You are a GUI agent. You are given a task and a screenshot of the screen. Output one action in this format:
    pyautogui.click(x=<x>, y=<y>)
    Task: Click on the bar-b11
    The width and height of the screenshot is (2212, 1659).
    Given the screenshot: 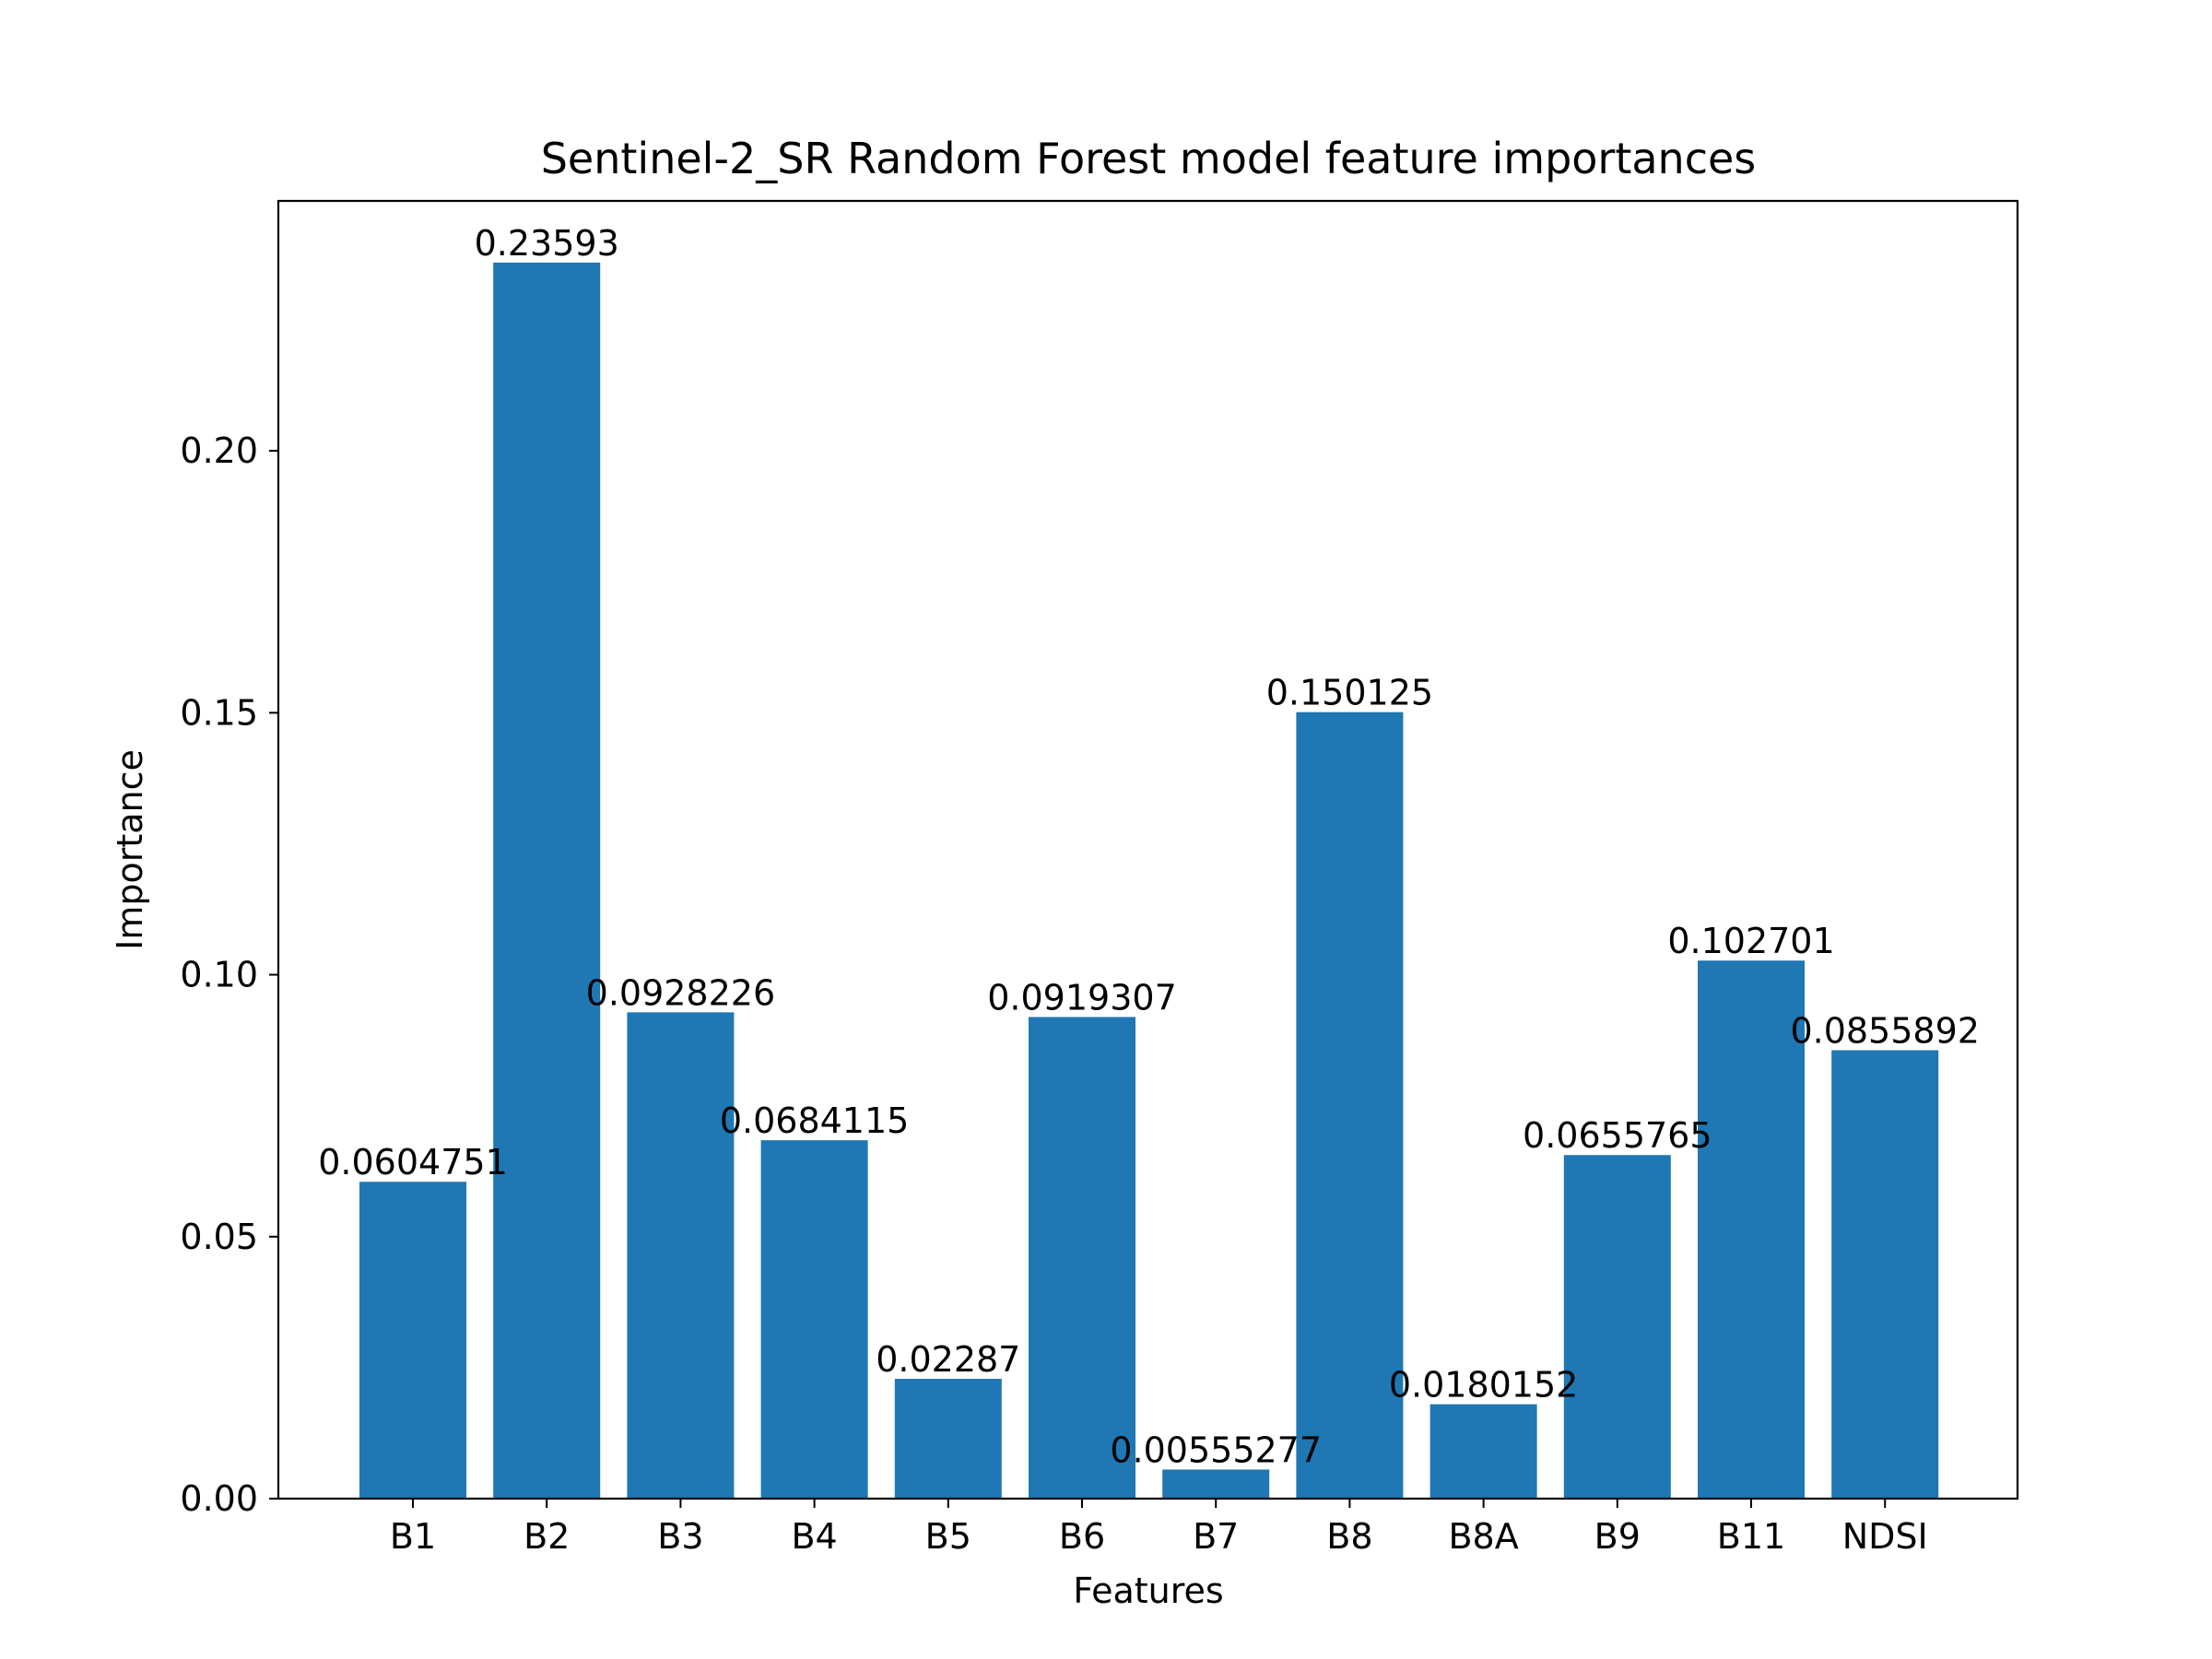 What is the action you would take?
    pyautogui.click(x=1751, y=1229)
    